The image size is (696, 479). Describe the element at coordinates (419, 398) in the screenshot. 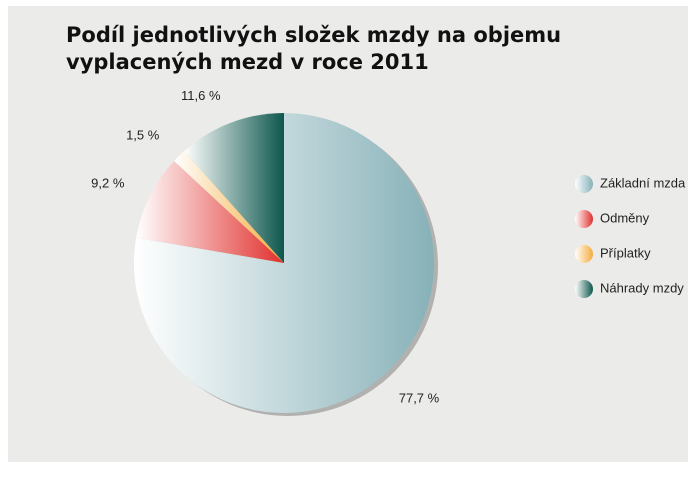

I see `data-label: 77,7 %` at that location.